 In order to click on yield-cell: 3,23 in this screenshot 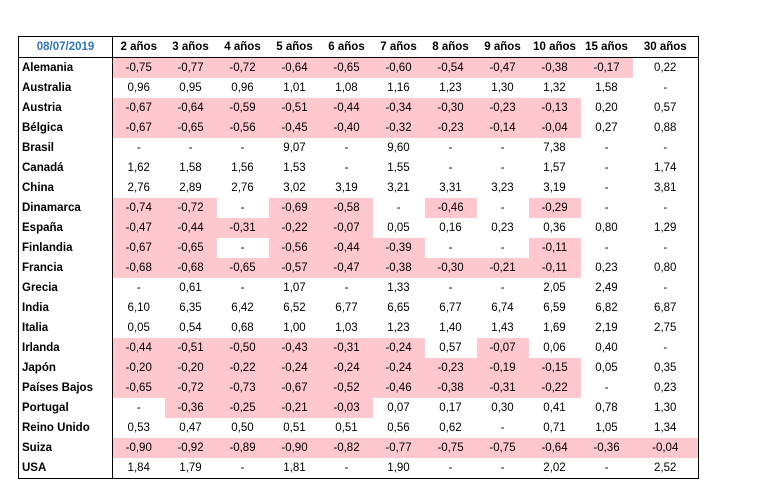, I will do `click(502, 188)`.